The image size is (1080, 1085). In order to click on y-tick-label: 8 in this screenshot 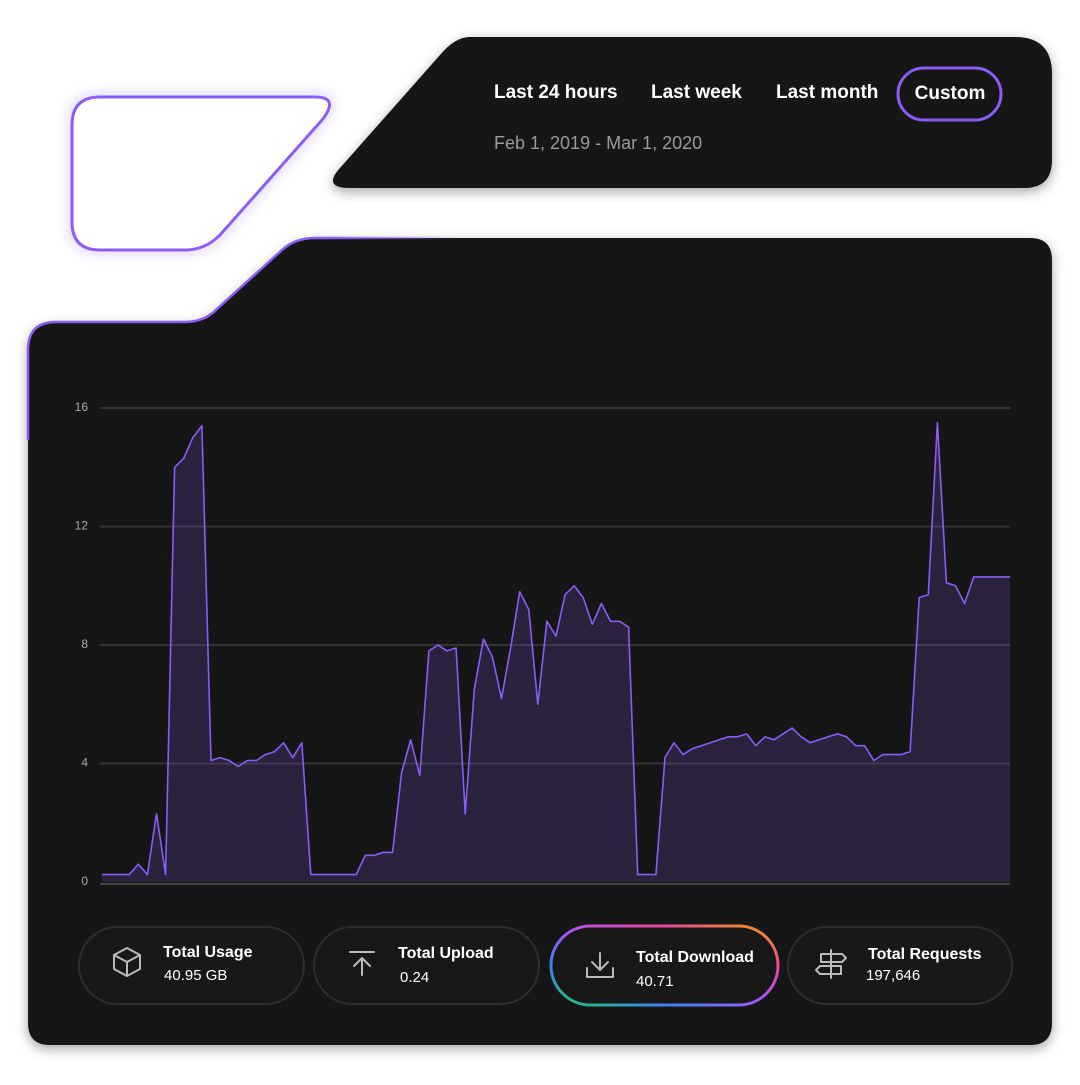, I will do `click(84, 644)`.